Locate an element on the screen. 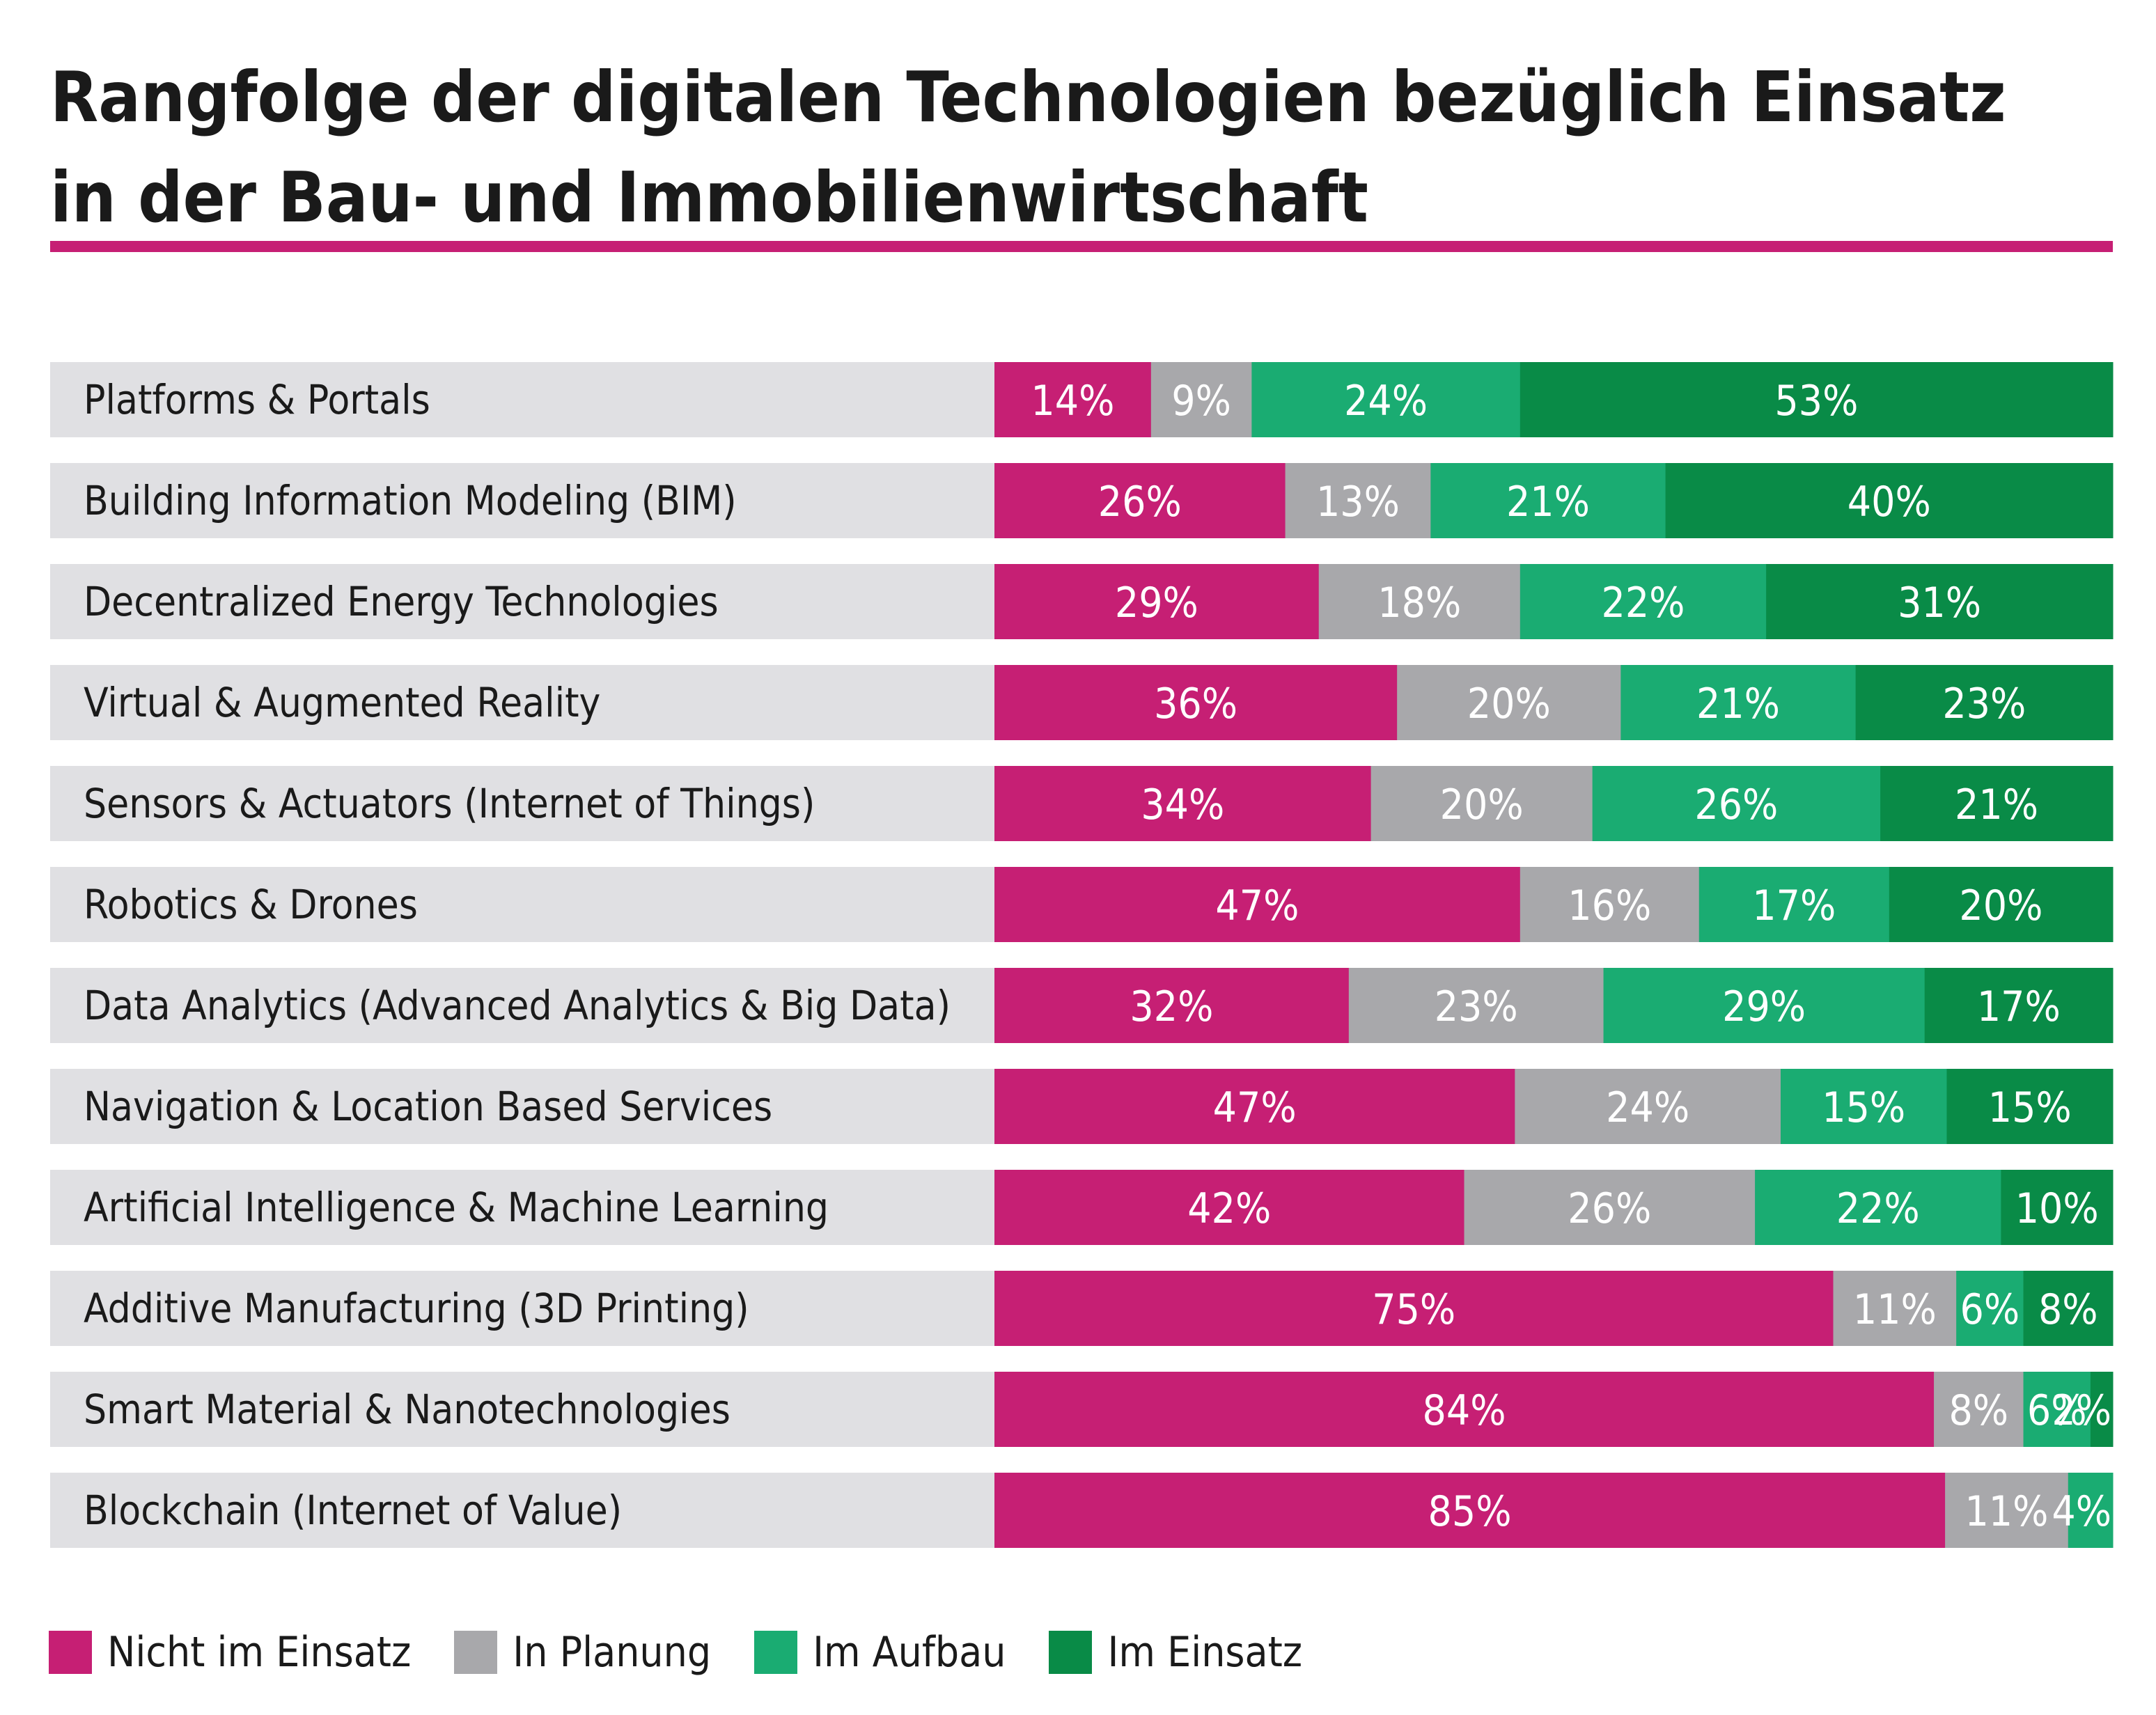 This screenshot has width=2156, height=1715. data-label: 47% is located at coordinates (1255, 1107).